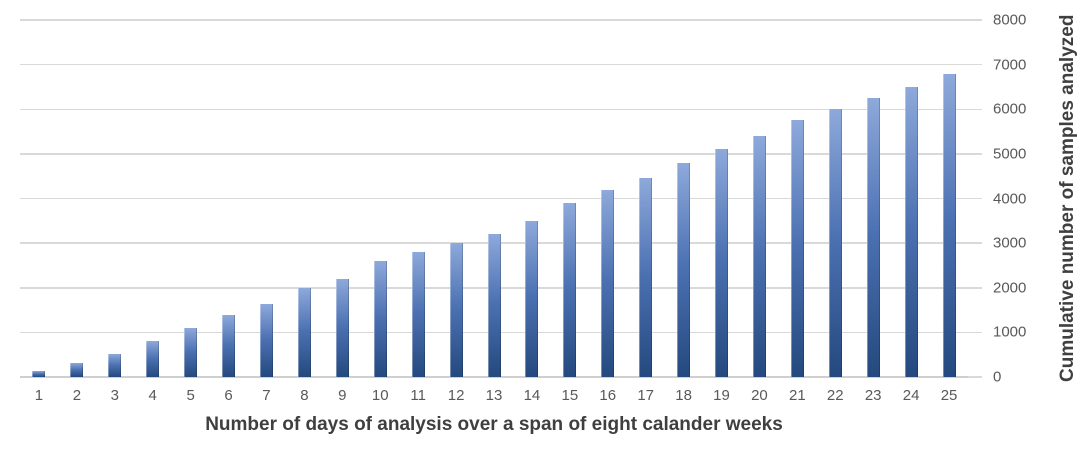  What do you see at coordinates (570, 395) in the screenshot?
I see `x-axis-tick-label: 15` at bounding box center [570, 395].